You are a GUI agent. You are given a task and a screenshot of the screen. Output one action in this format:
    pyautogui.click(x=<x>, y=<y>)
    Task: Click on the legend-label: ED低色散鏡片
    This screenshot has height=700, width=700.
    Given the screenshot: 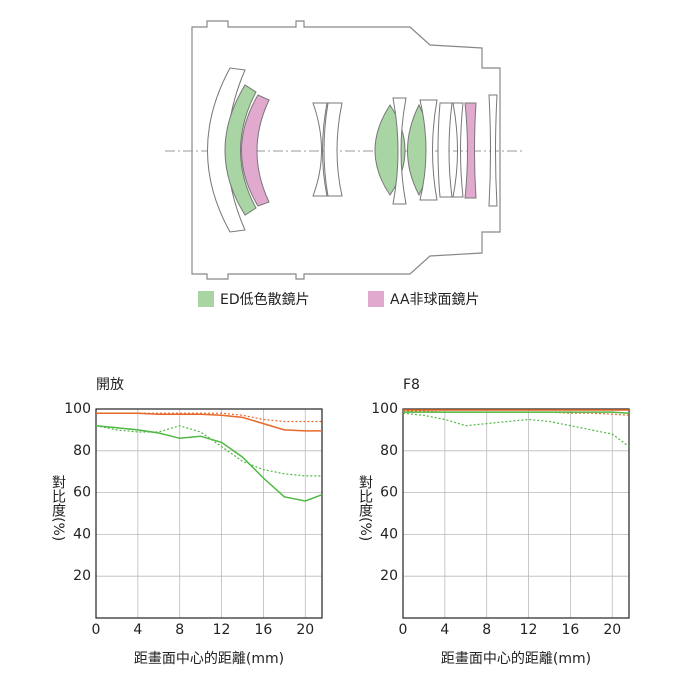 What is the action you would take?
    pyautogui.click(x=265, y=299)
    